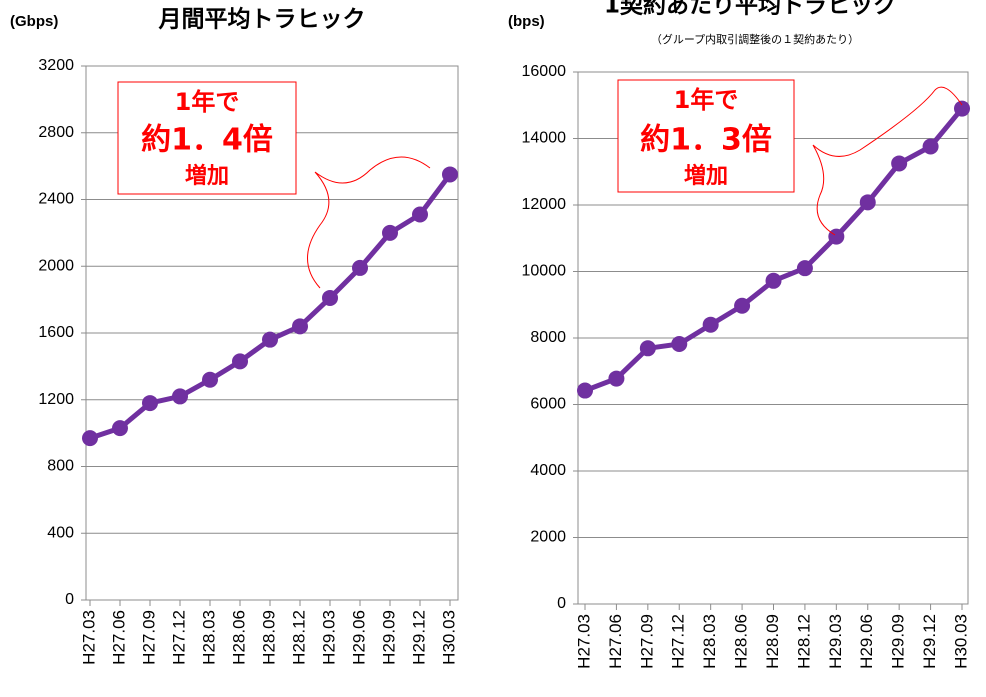  I want to click on chart-title: 月間平均トラヒック, so click(262, 19).